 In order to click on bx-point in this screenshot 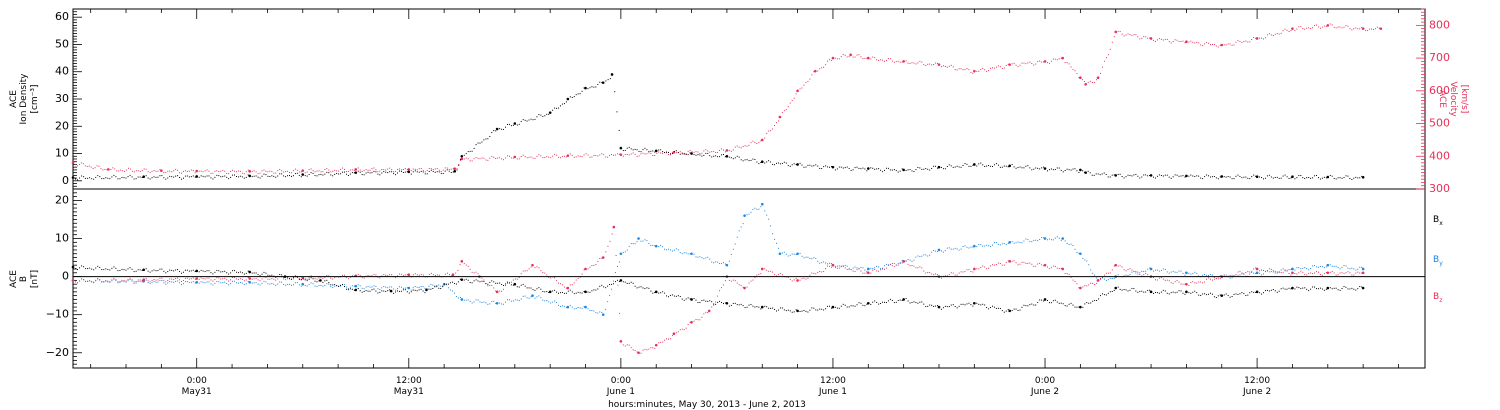, I will do `click(797, 311)`.